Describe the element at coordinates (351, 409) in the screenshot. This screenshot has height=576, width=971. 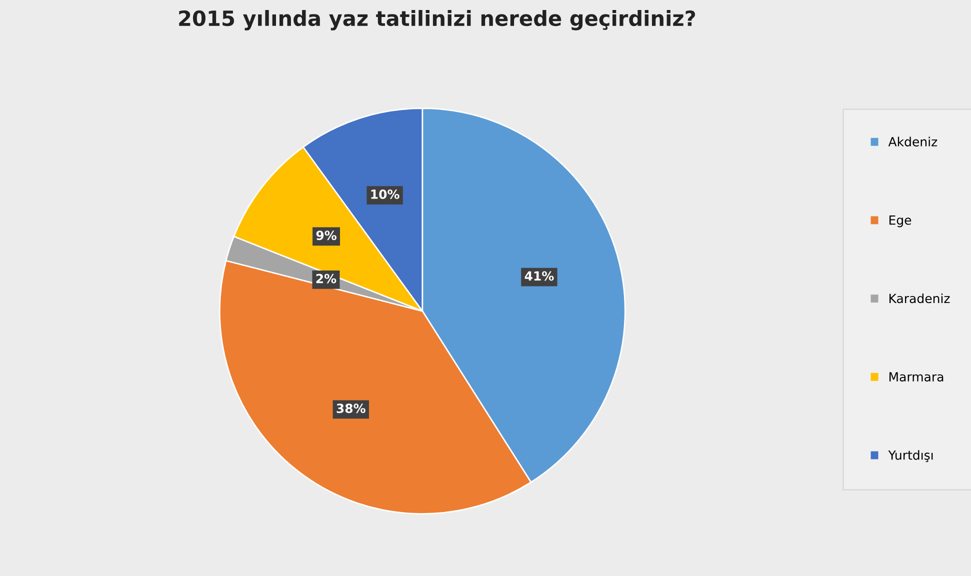
I see `data-label: 38%` at that location.